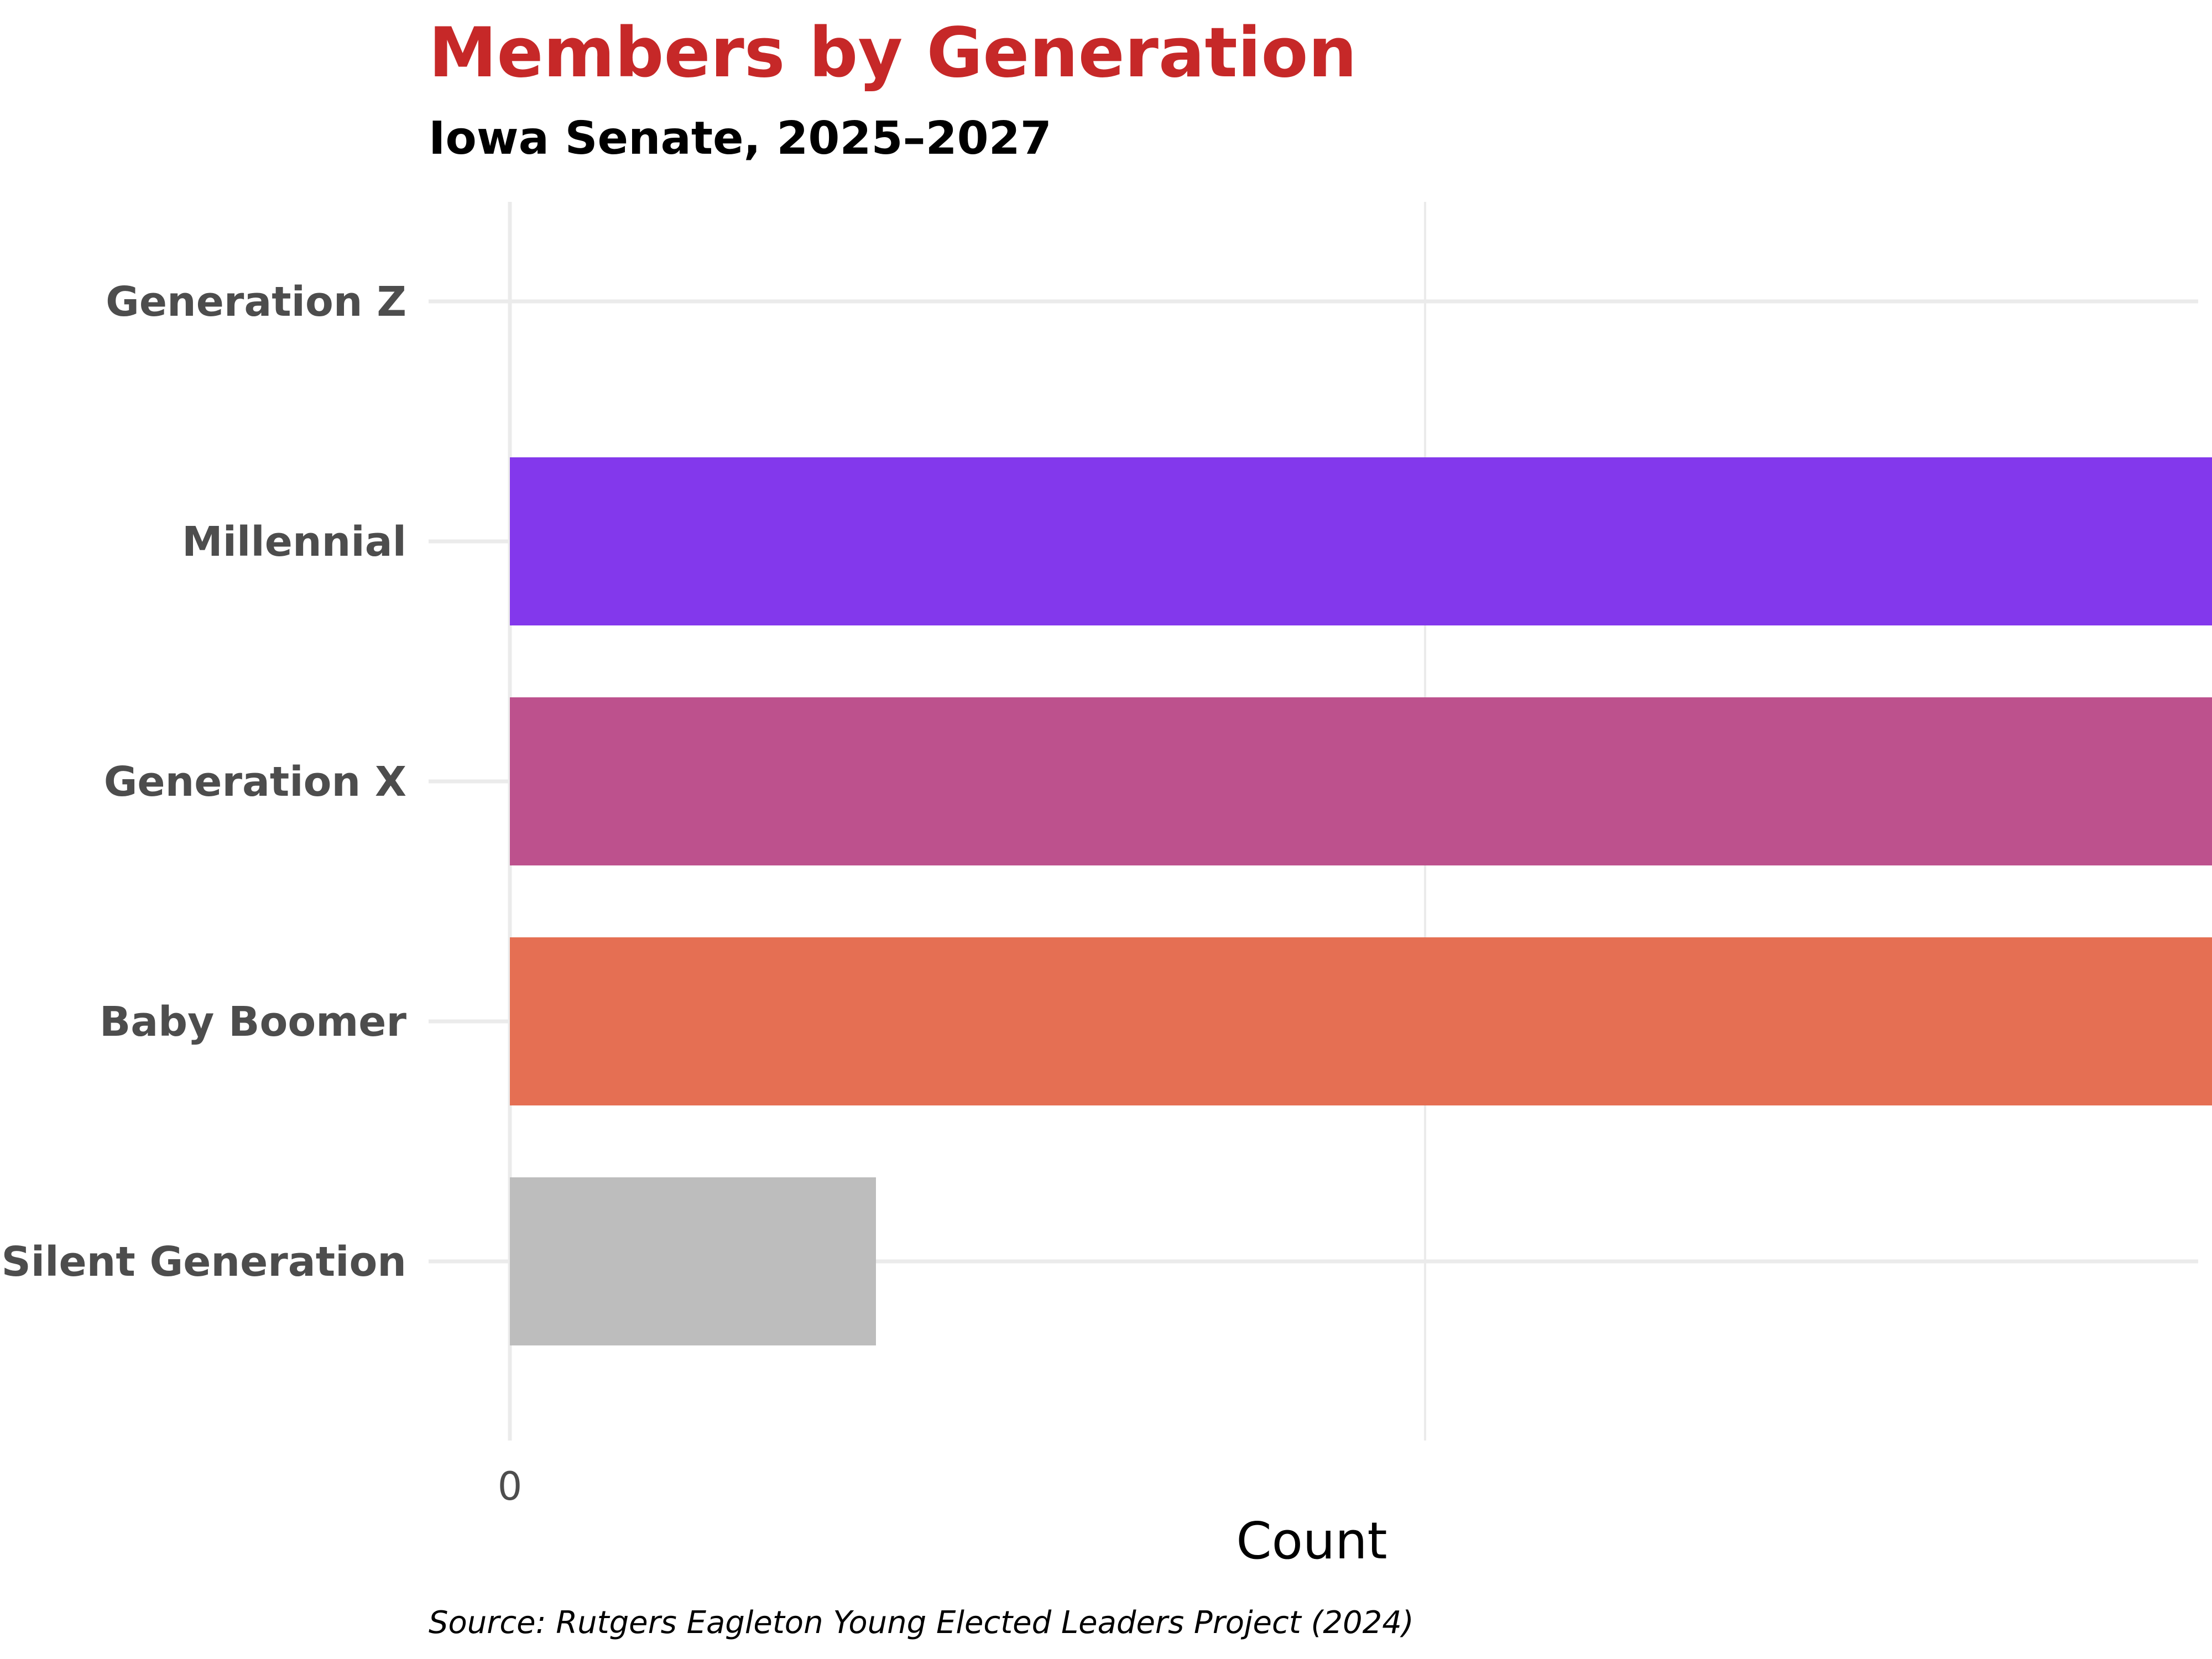 This screenshot has width=2212, height=1659. Describe the element at coordinates (1361, 1021) in the screenshot. I see `bar-baby-boomer` at that location.